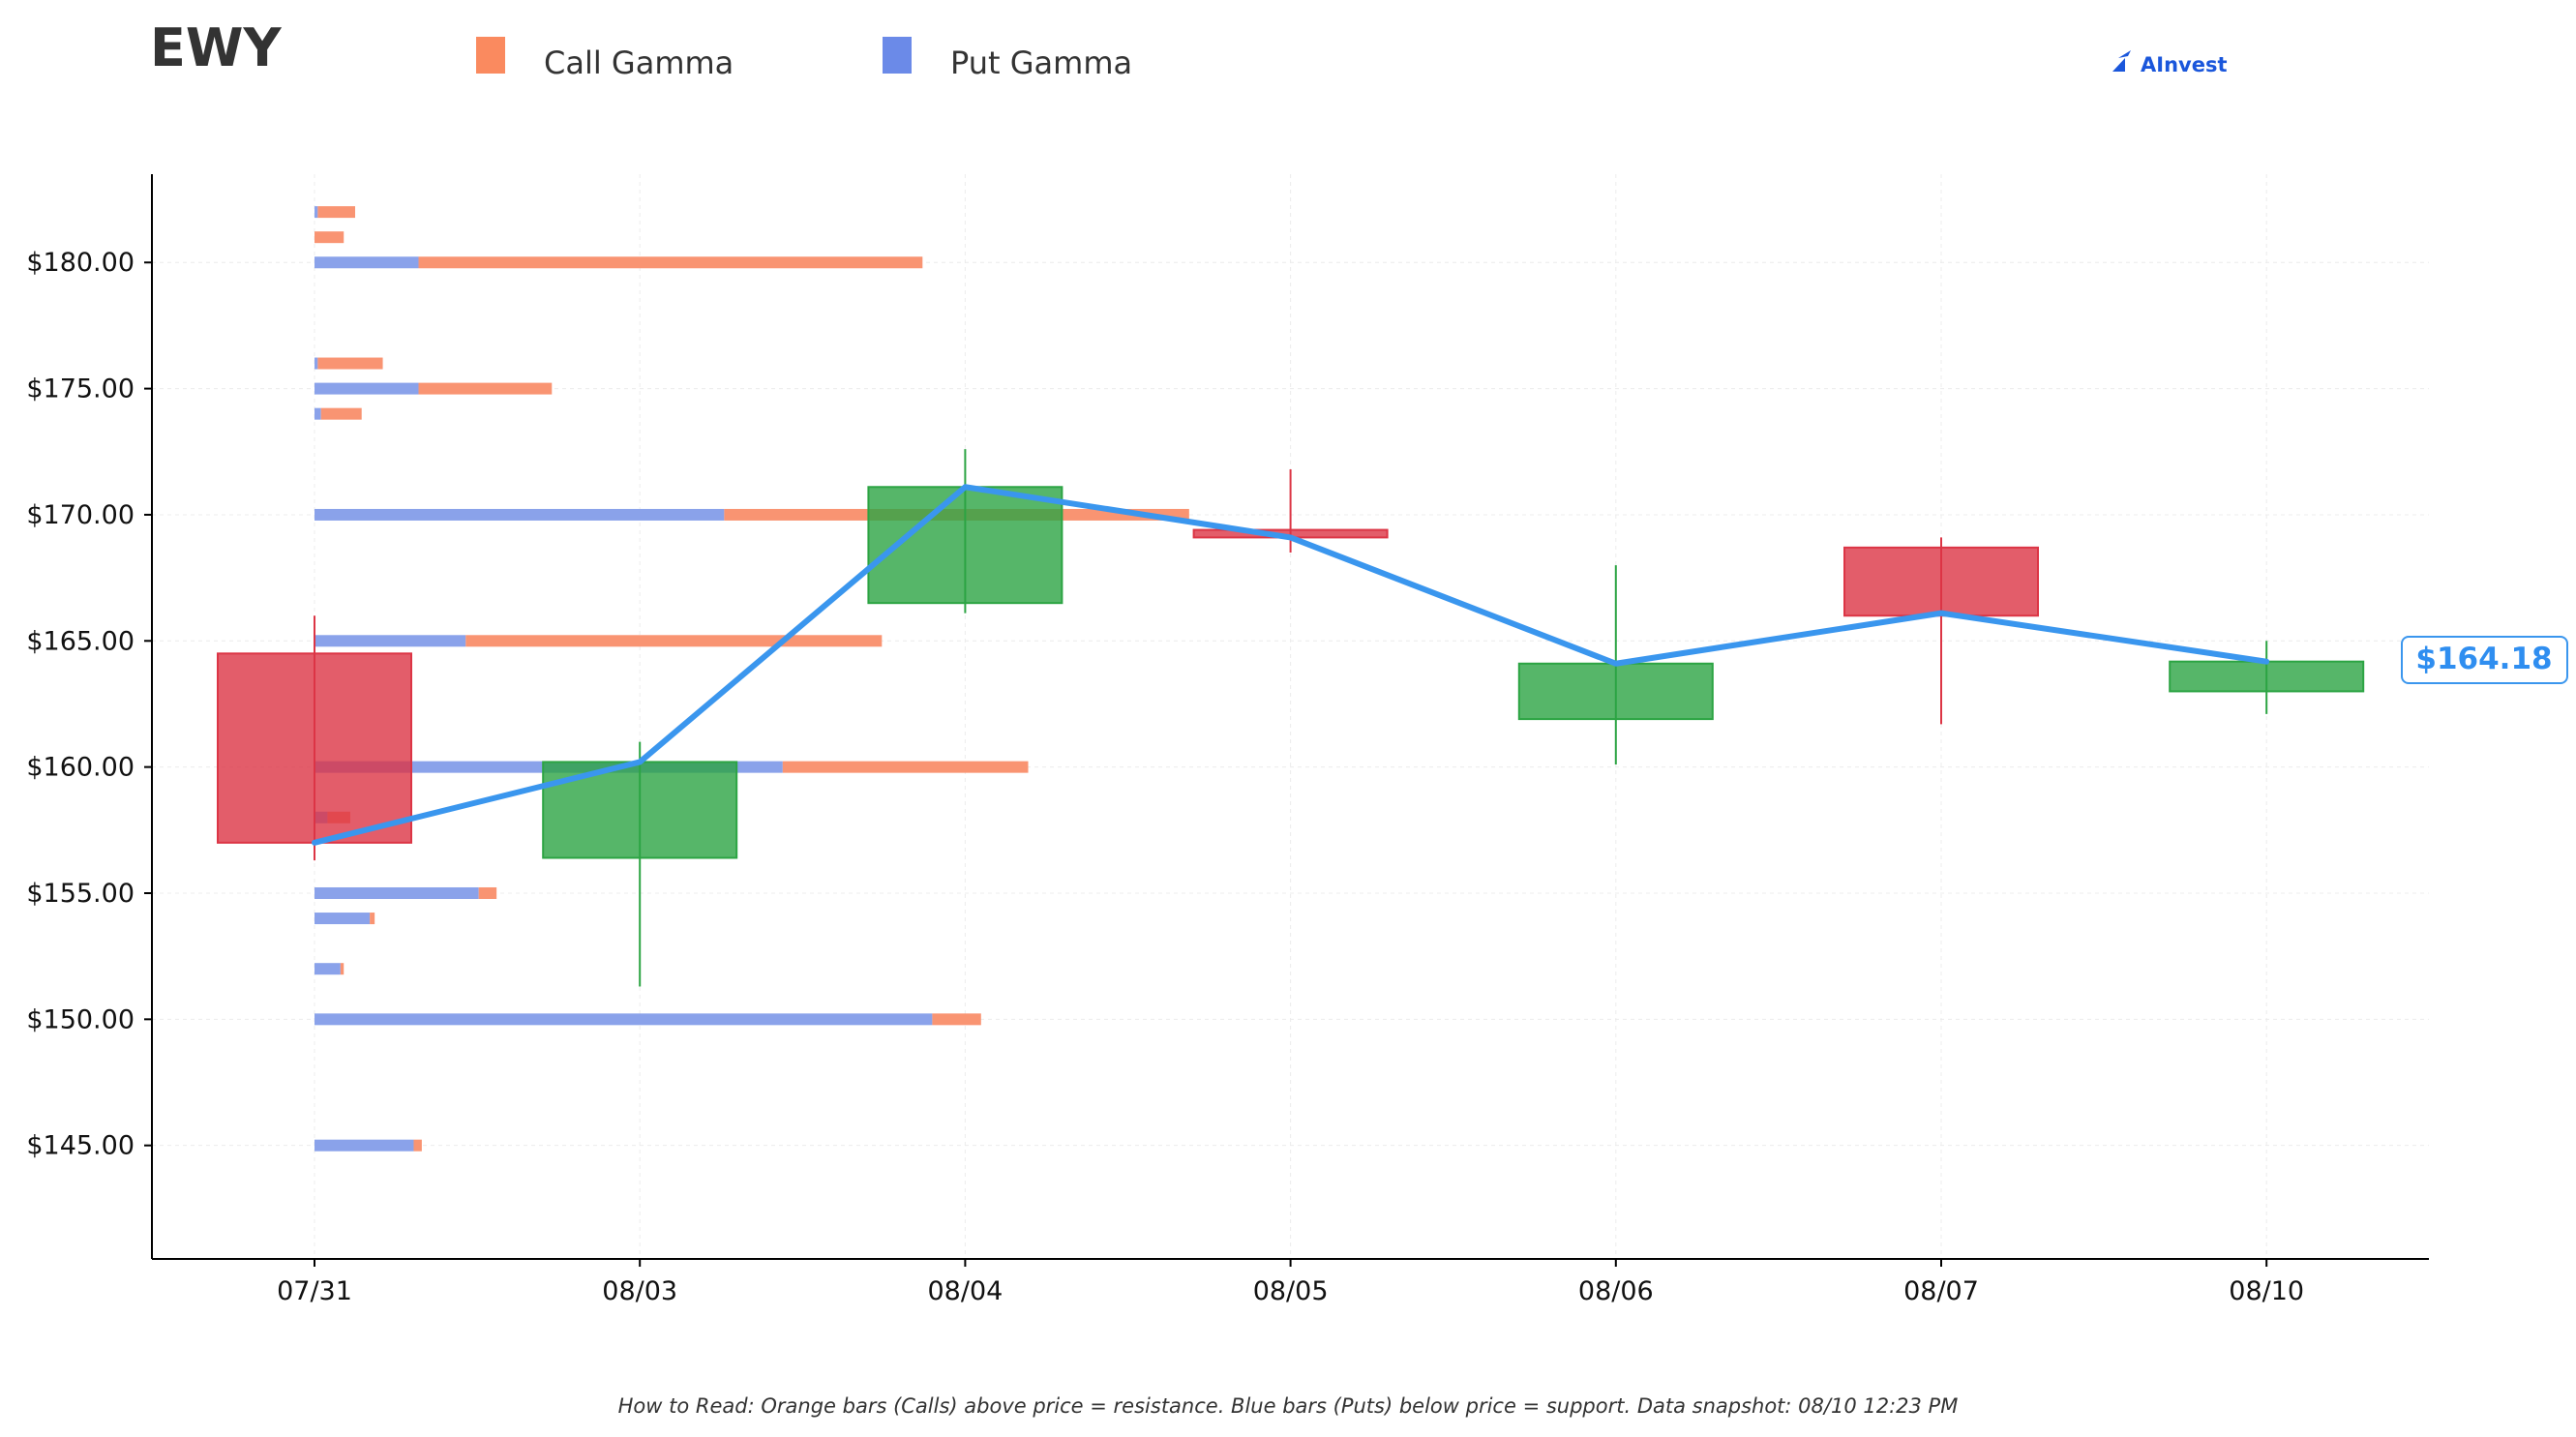  What do you see at coordinates (80, 894) in the screenshot?
I see `y-tick-label: $155.00` at bounding box center [80, 894].